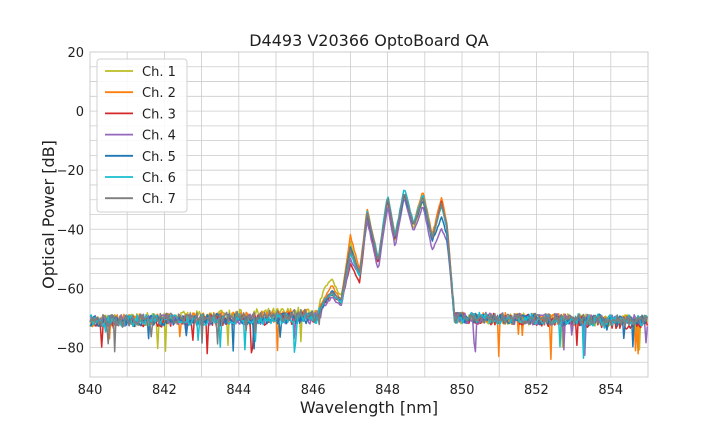 The height and width of the screenshot is (436, 720). I want to click on legend-label-ch-2: Ch. 2, so click(159, 93).